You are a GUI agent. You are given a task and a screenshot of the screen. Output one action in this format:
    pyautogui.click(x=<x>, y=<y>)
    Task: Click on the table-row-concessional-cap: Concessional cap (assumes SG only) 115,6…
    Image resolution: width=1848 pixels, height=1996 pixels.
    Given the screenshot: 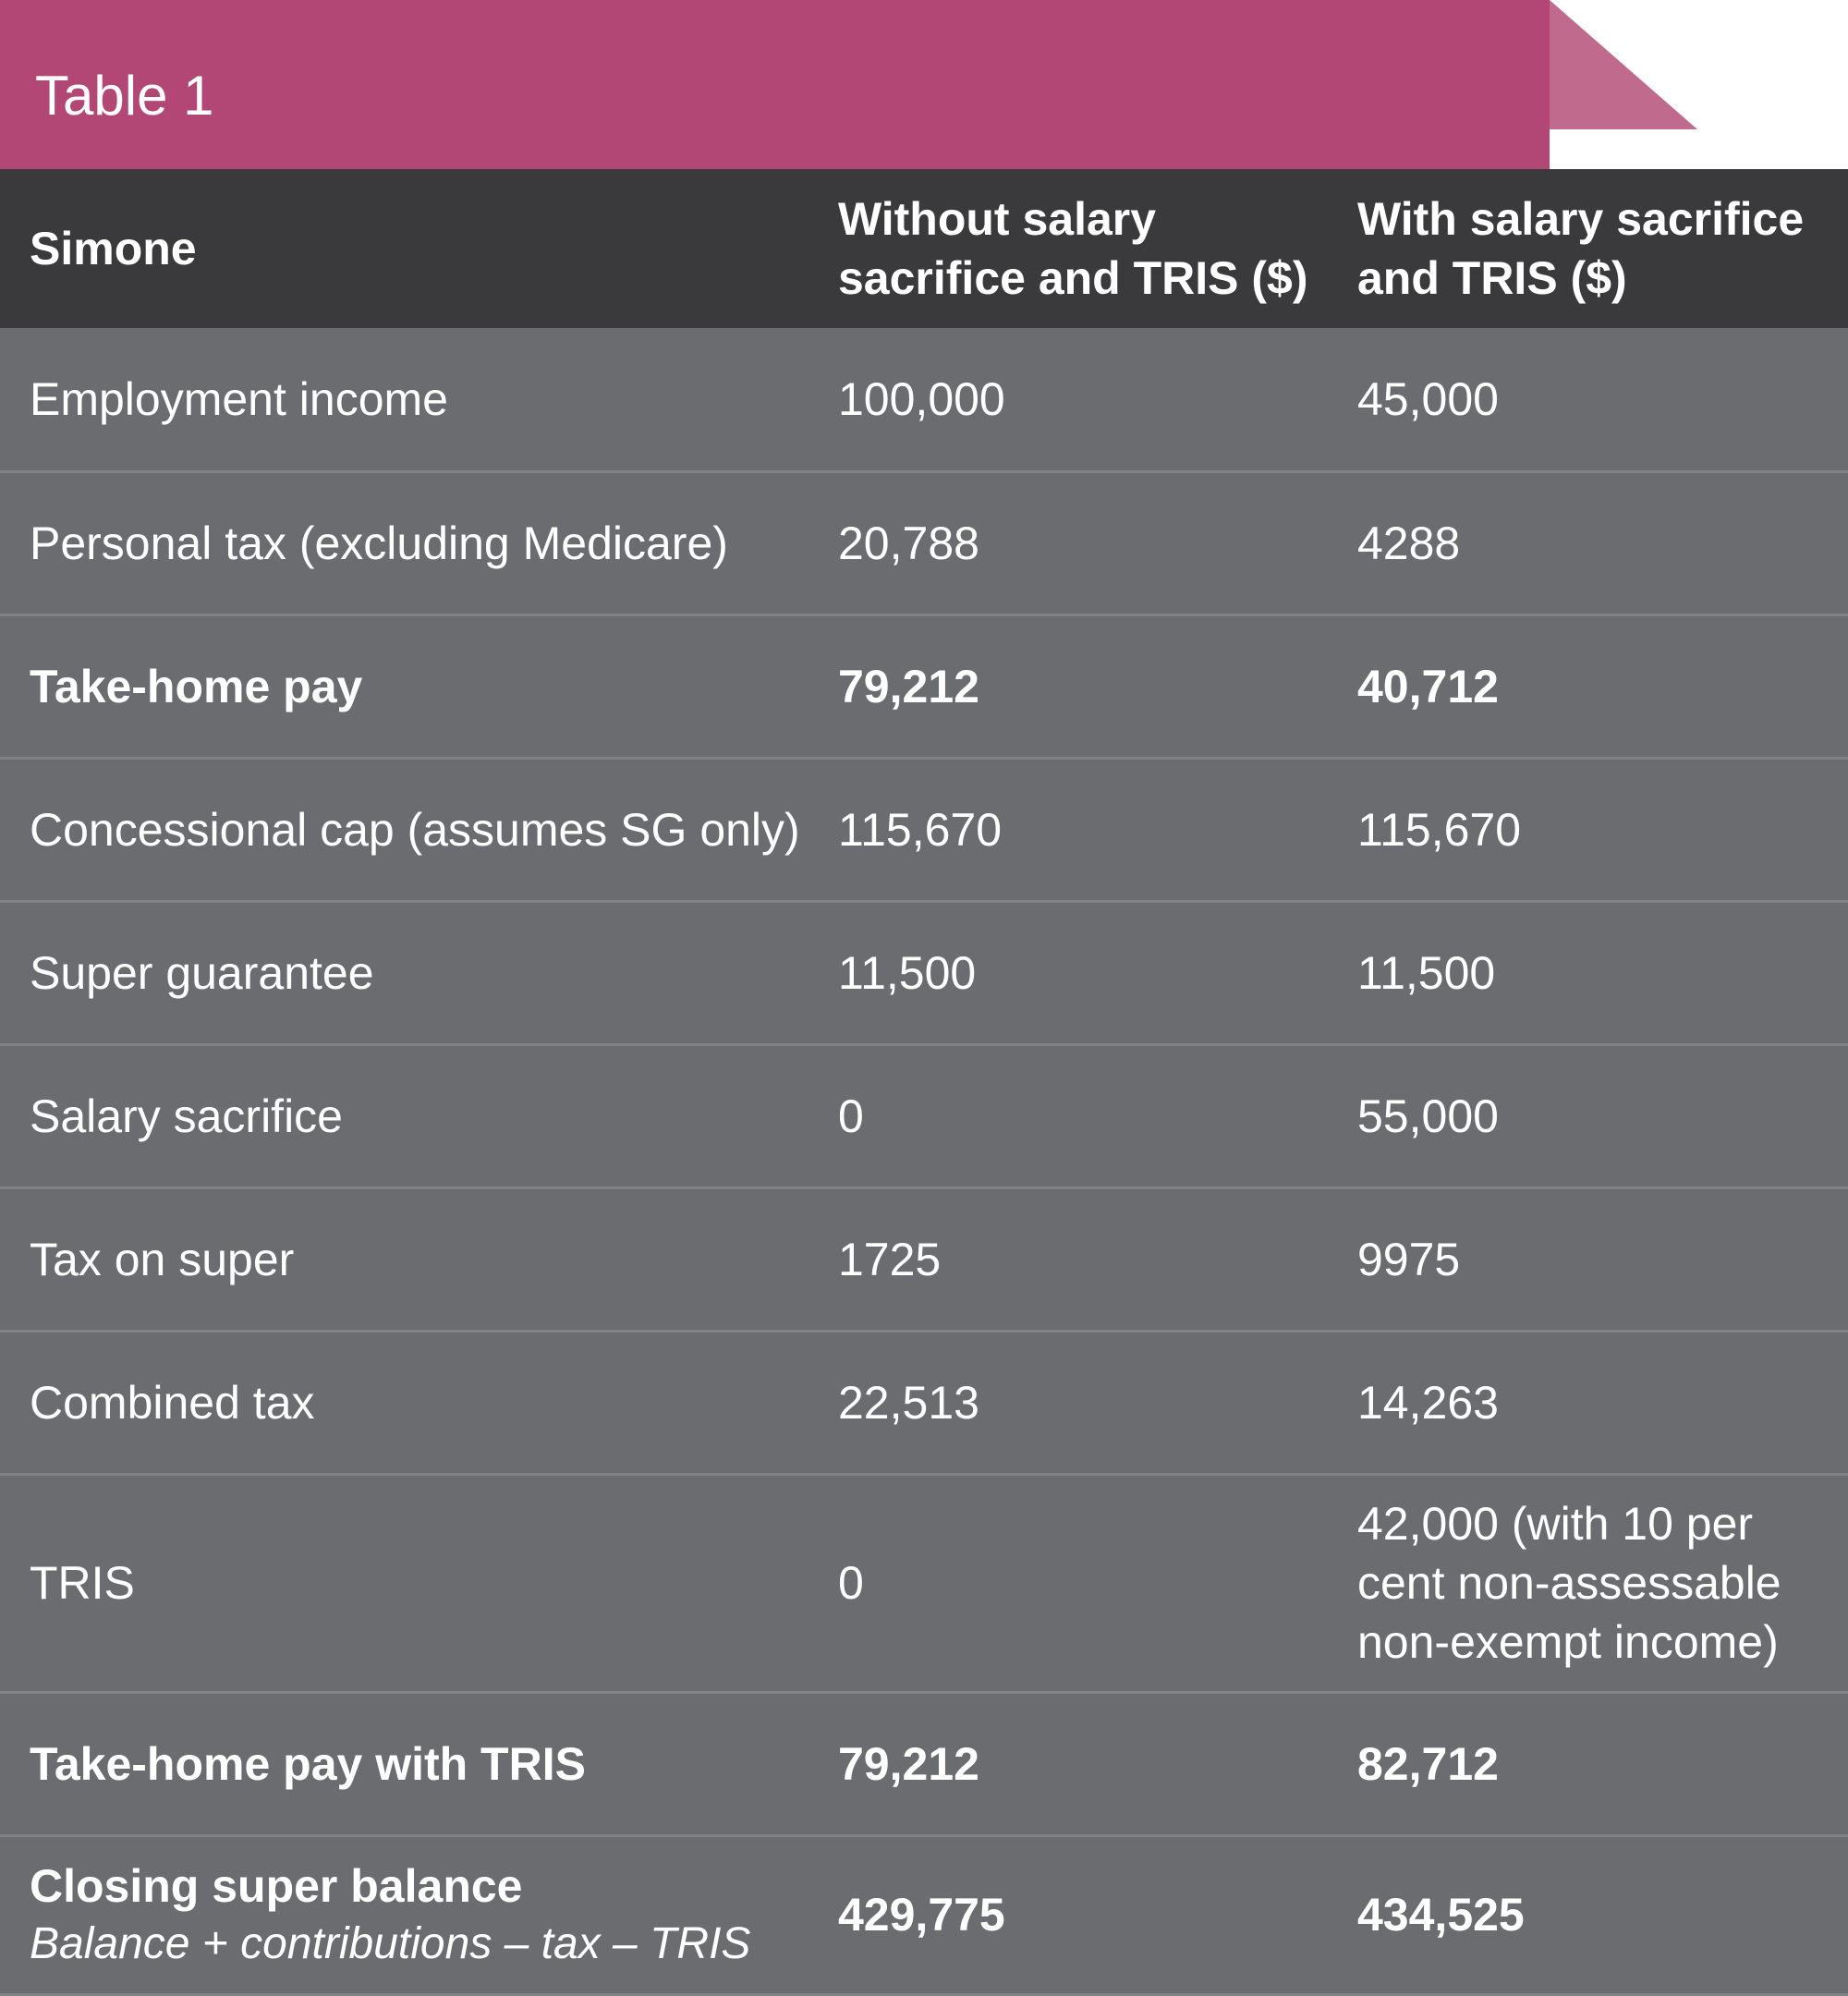 What is the action you would take?
    pyautogui.click(x=924, y=830)
    